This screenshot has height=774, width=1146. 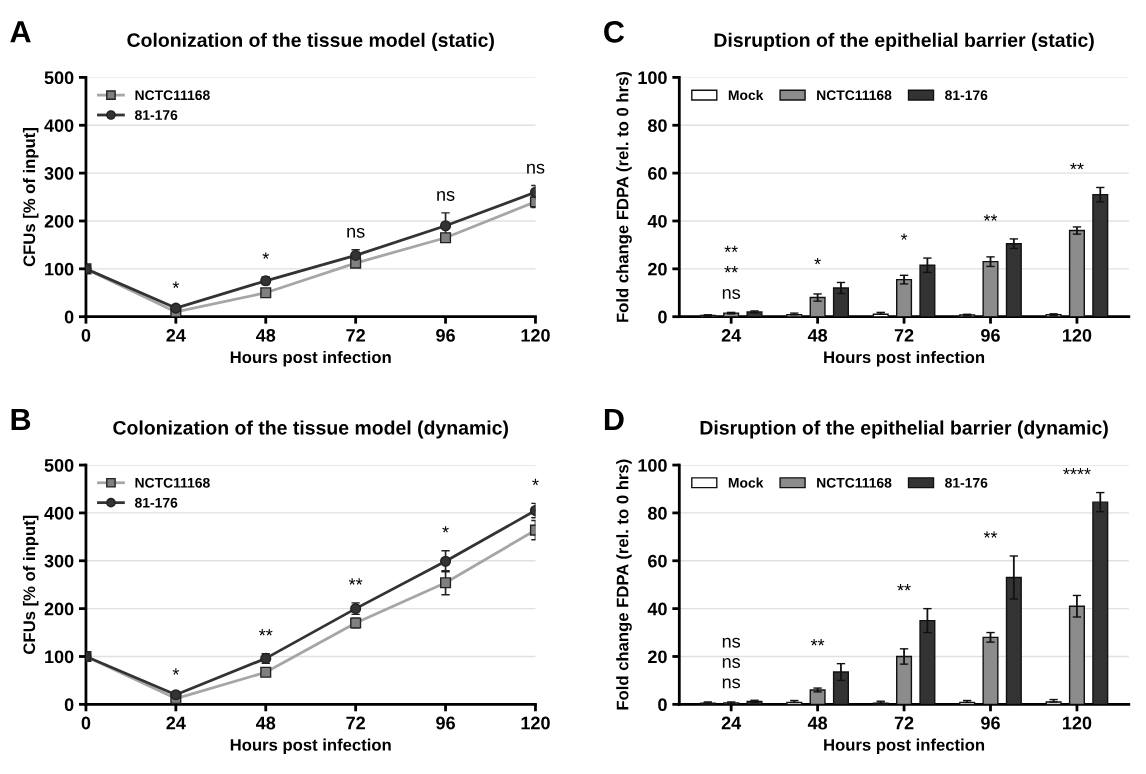 I want to click on chart-title: Disruption of the epithelial barrier (static), so click(x=904, y=41).